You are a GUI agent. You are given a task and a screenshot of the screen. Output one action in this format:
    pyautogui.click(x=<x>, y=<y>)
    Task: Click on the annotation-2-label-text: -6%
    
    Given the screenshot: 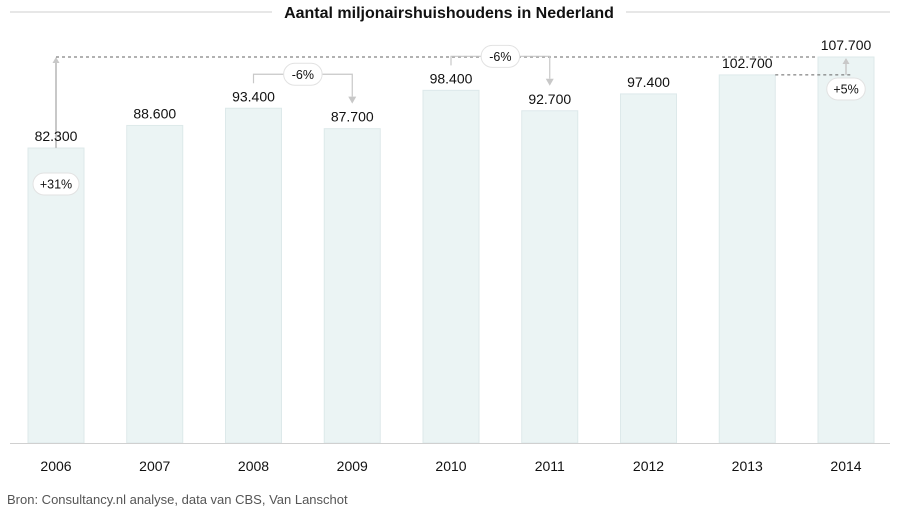 What is the action you would take?
    pyautogui.click(x=500, y=57)
    